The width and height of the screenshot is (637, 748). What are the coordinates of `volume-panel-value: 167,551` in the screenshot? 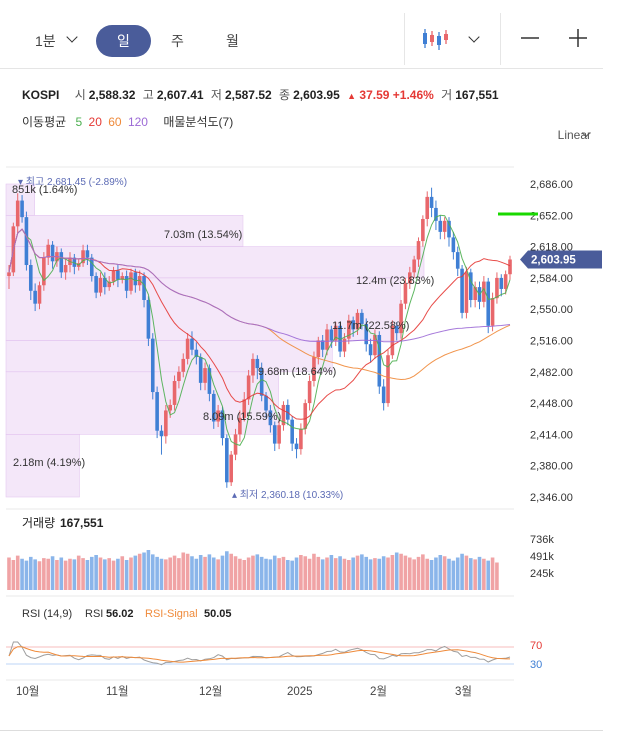 It's located at (82, 523).